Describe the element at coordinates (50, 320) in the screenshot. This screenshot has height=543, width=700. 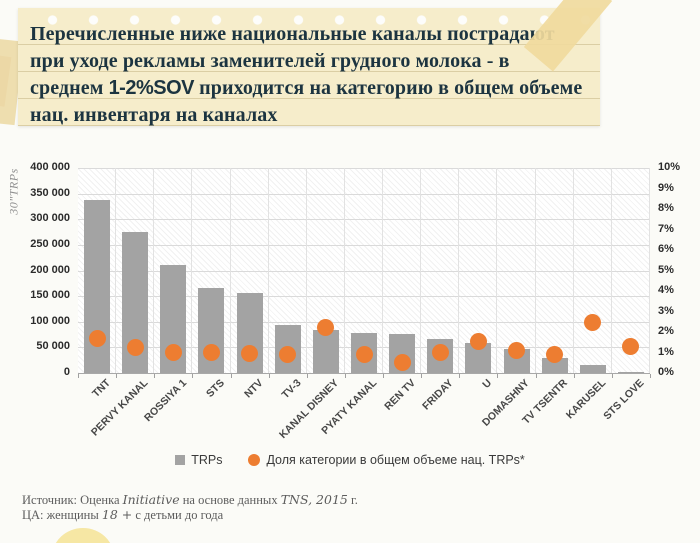
I see `y-axis-tick-label: 100 000` at that location.